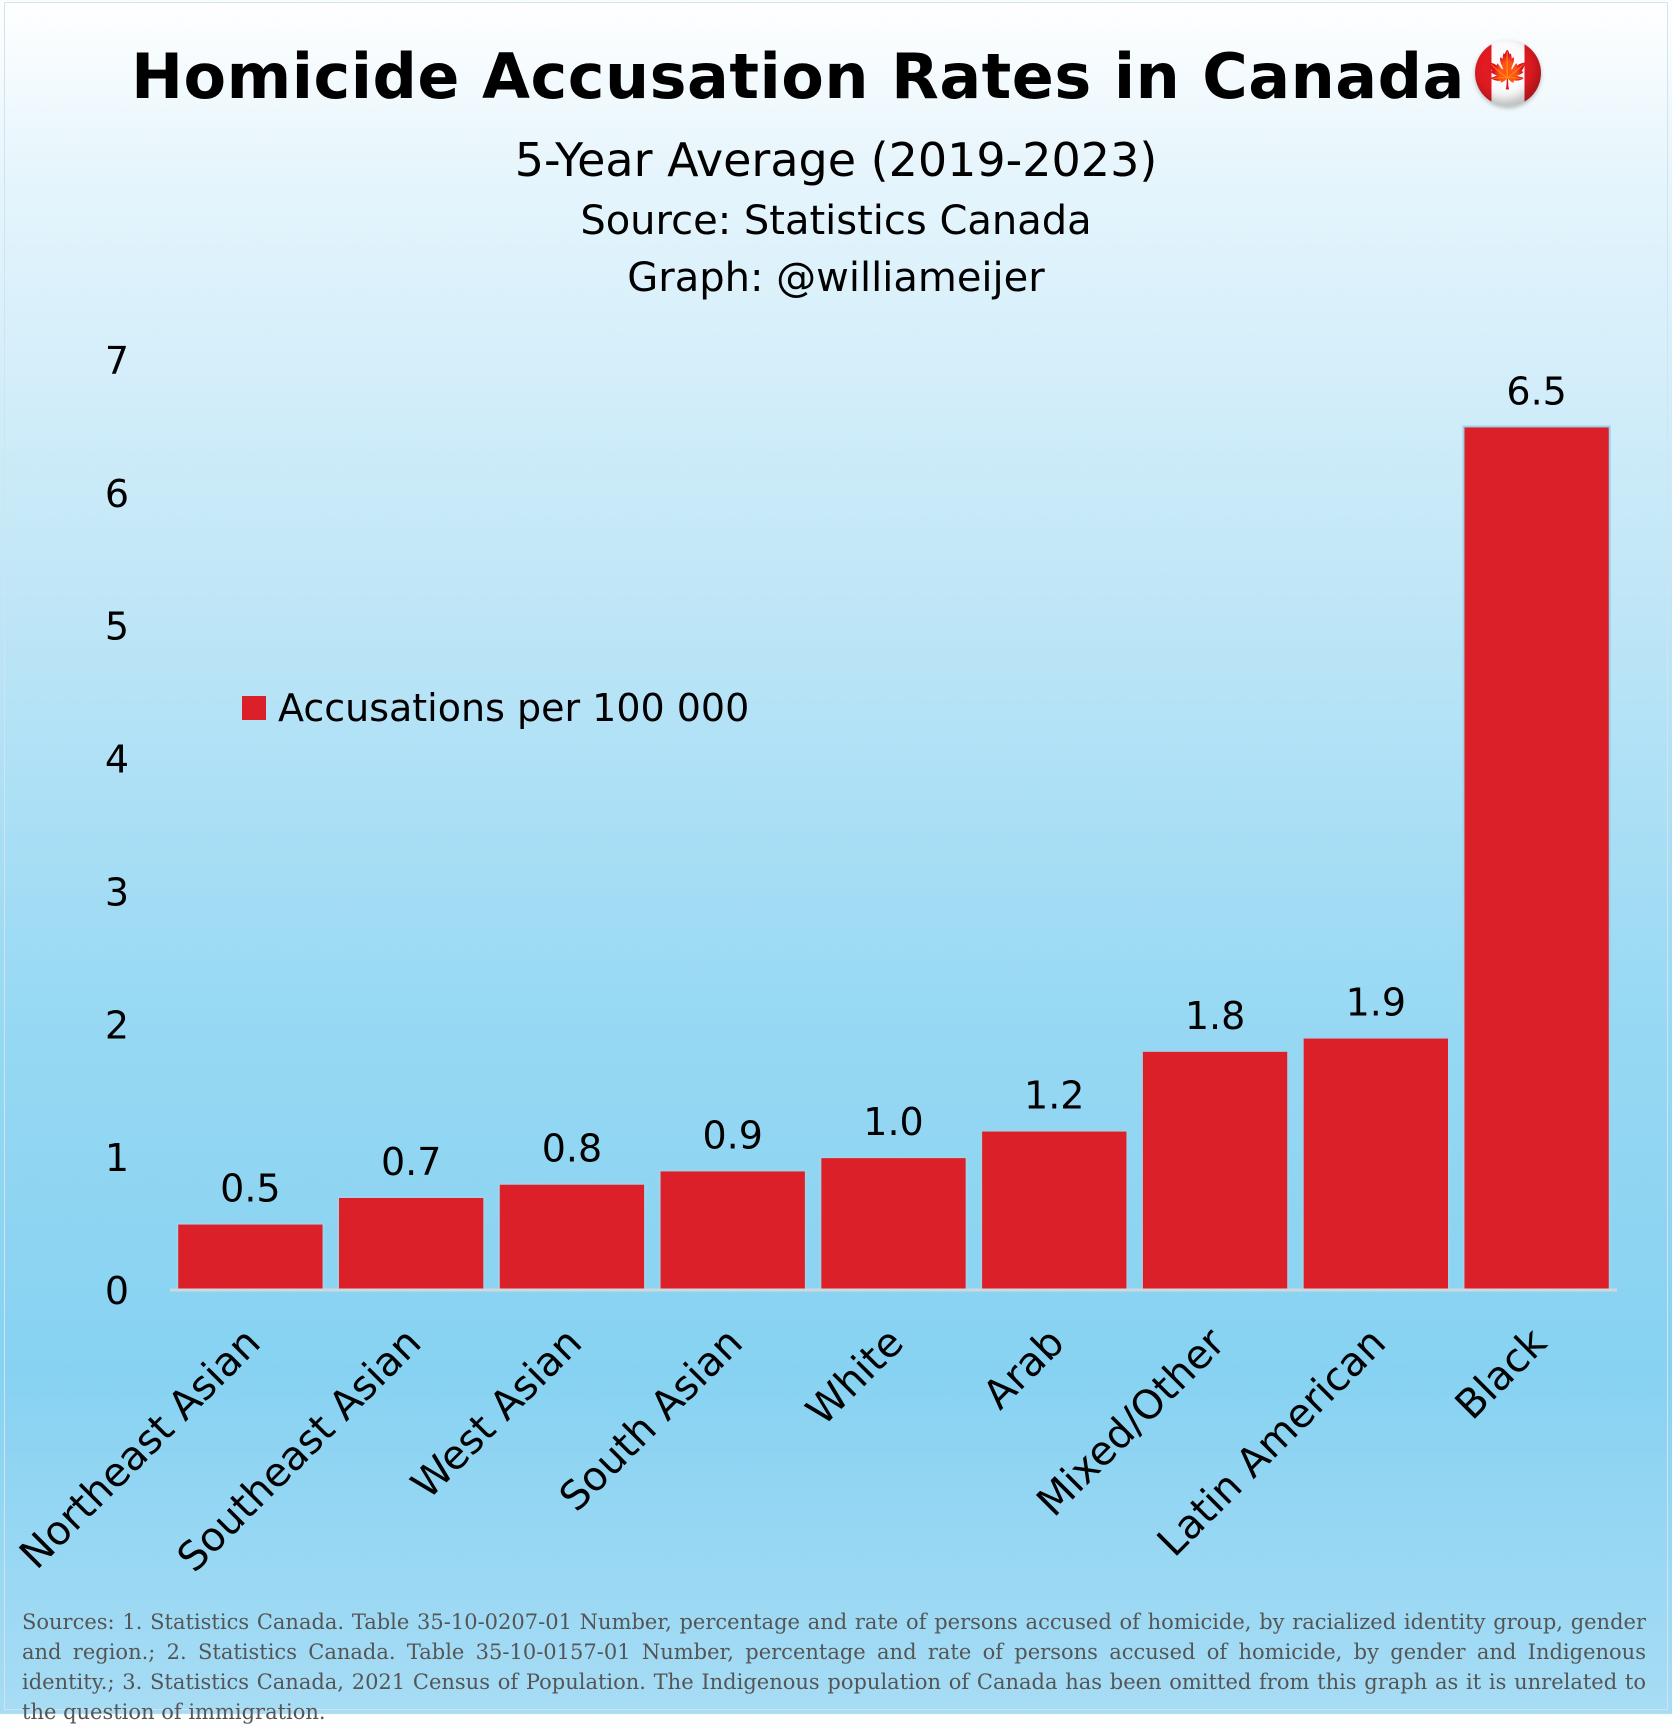 This screenshot has height=1727, width=1672. What do you see at coordinates (798, 76) in the screenshot?
I see `chart-title: Homicide Accusation Rates in Canada` at bounding box center [798, 76].